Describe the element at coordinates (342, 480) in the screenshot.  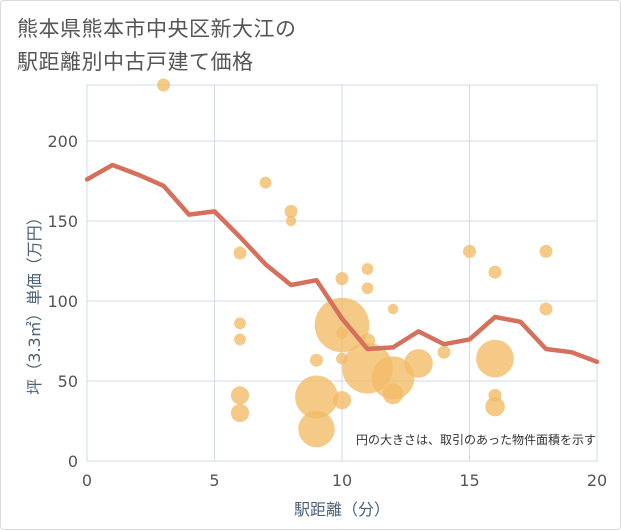
I see `x-tick-label: 10` at that location.